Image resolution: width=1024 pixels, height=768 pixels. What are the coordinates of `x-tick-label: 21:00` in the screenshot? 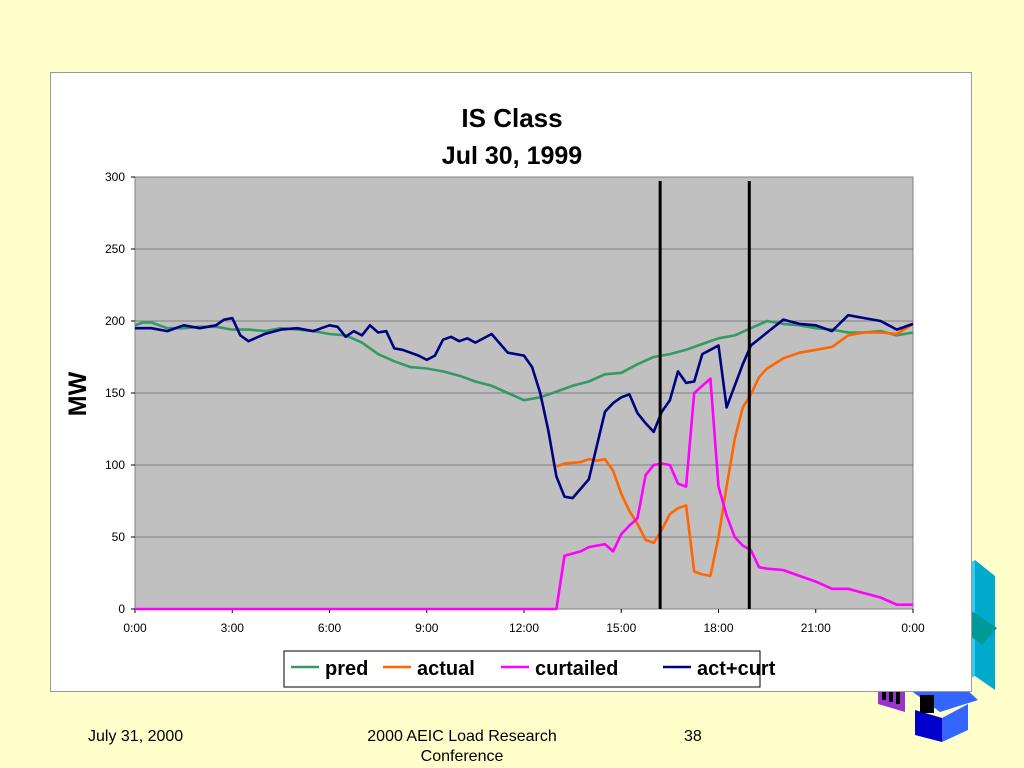 It's located at (816, 628).